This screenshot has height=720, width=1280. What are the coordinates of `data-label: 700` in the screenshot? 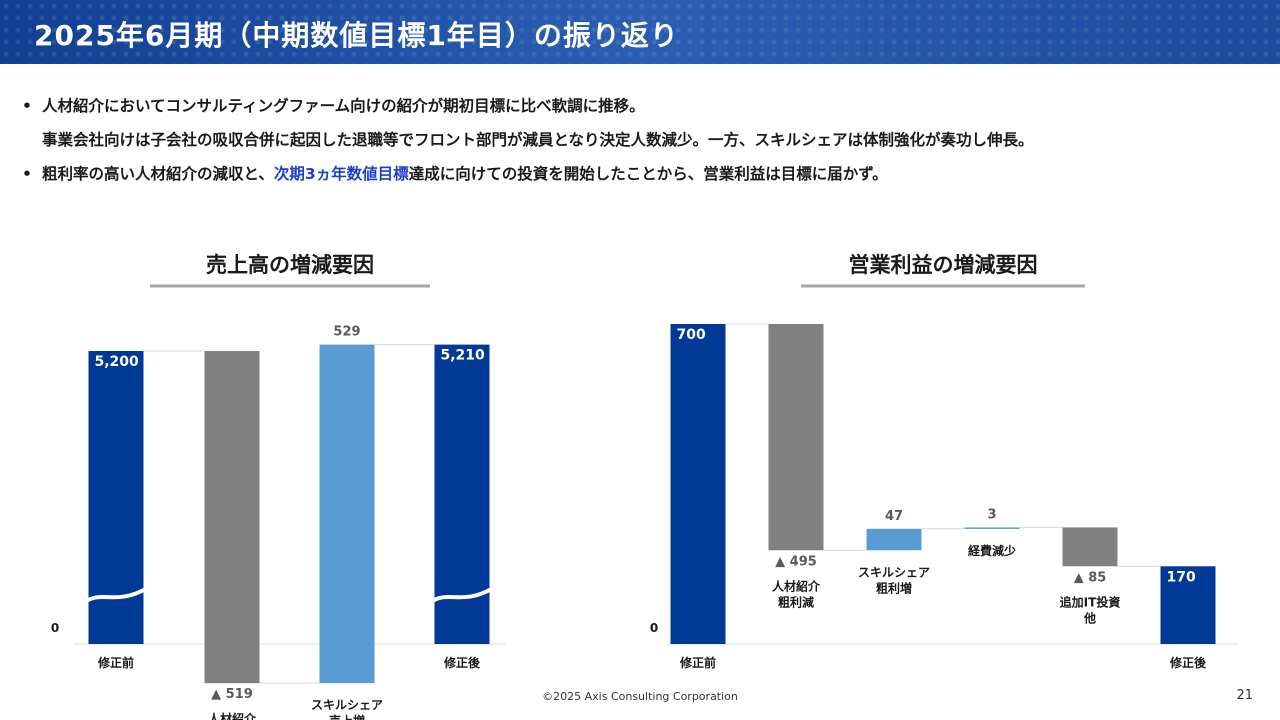 It's located at (691, 335).